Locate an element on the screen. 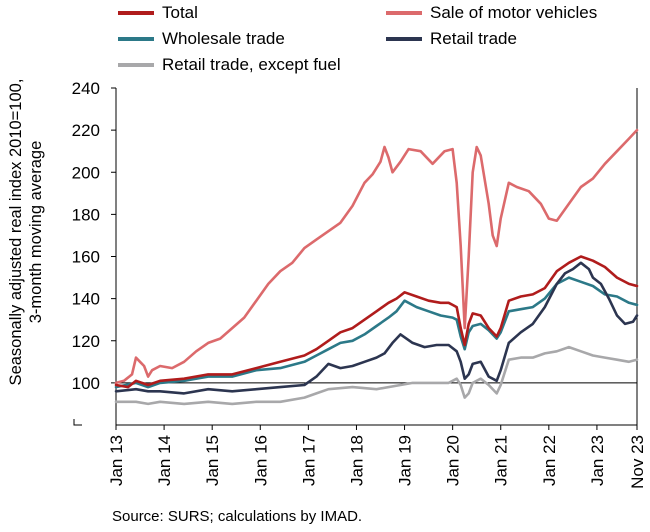 The height and width of the screenshot is (532, 650). source-note: Source: SURS; calculations by IMAD. is located at coordinates (237, 516).